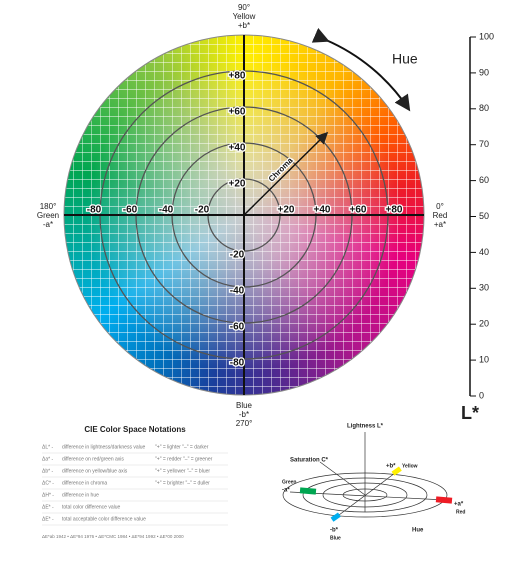 Image resolution: width=514 pixels, height=564 pixels. What do you see at coordinates (481, 395) in the screenshot?
I see `l-tick-label: 0` at bounding box center [481, 395].